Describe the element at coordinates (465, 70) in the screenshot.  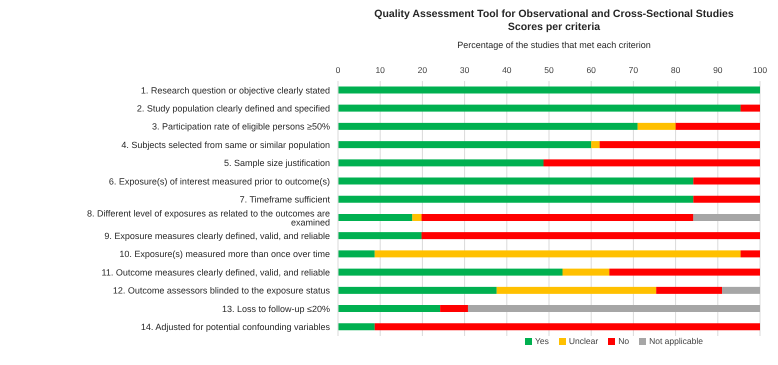
I see `x-tick-label: 30` at that location.